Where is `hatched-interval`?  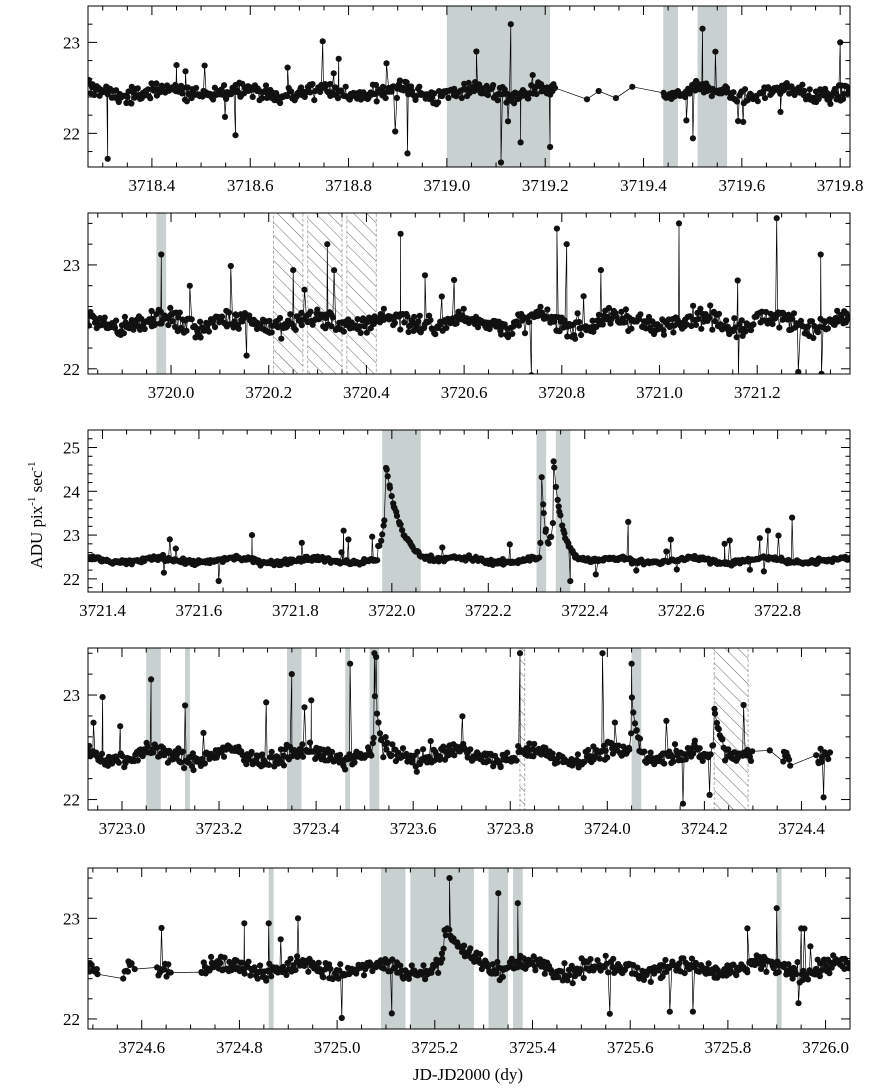
hatched-interval is located at coordinates (288, 293).